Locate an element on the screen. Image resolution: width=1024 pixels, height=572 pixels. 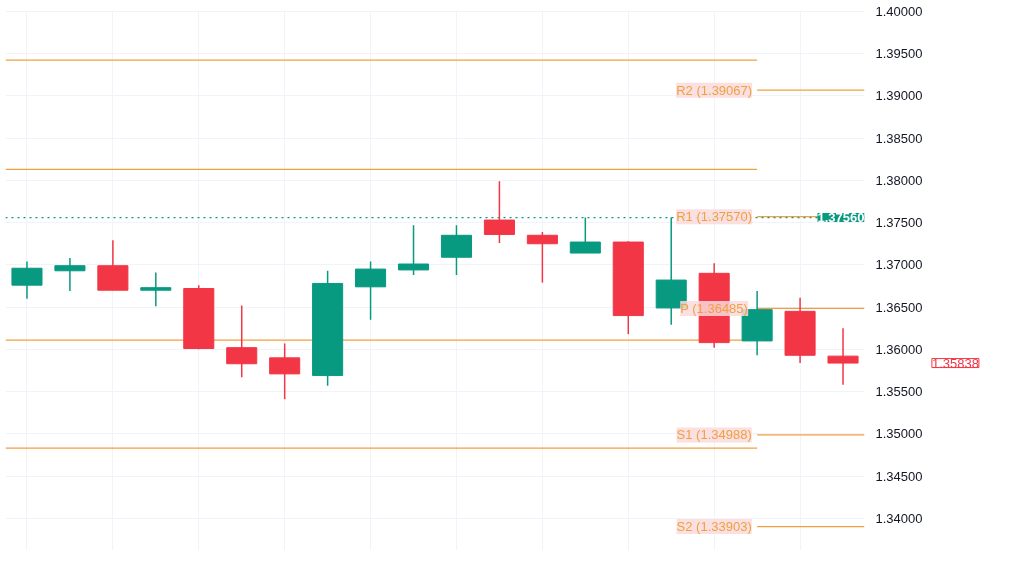
y-tick-label: 1.36000 is located at coordinates (899, 349).